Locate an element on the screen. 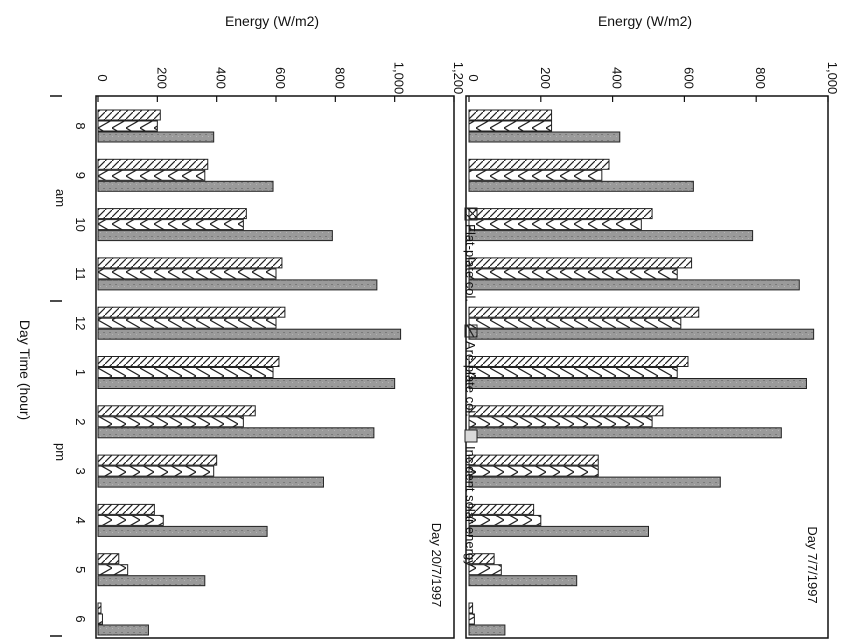 The height and width of the screenshot is (642, 843). am-label: am is located at coordinates (60, 198).